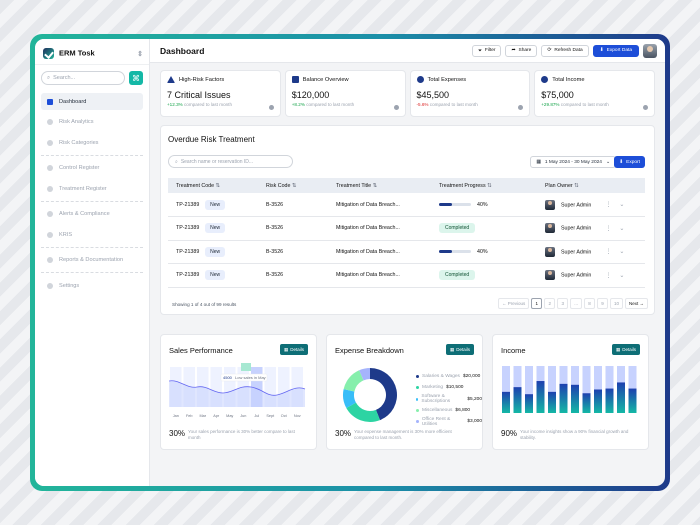 Image resolution: width=700 pixels, height=525 pixels. I want to click on stat-label: Balance Overview, so click(325, 79).